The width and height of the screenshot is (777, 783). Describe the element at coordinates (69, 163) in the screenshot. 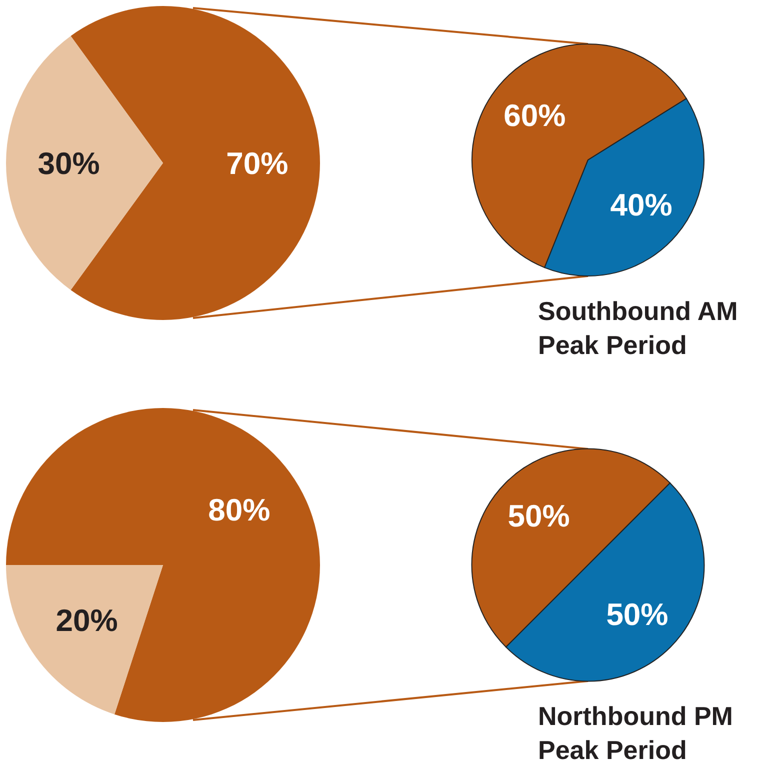

I see `data-label: 30%` at that location.